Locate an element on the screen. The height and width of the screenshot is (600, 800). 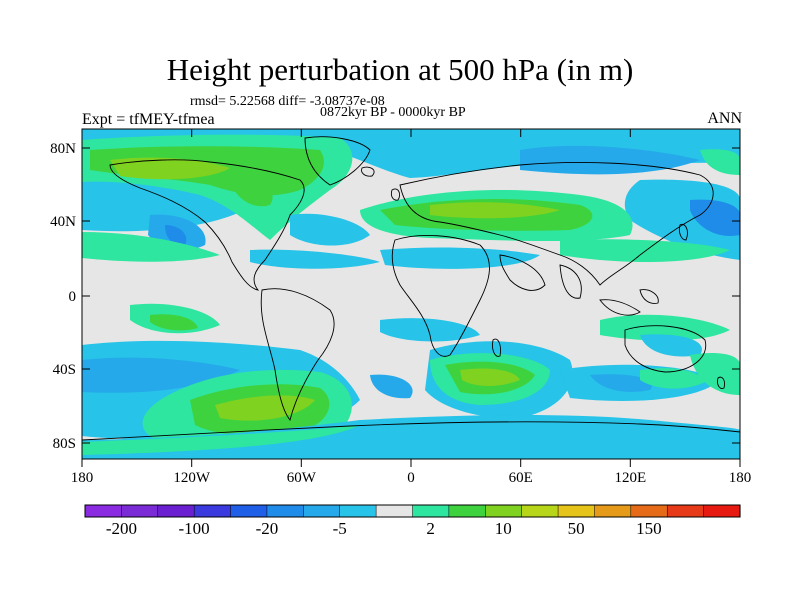
period-label: 0872kyr BP - 0000kyr BP is located at coordinates (393, 112).